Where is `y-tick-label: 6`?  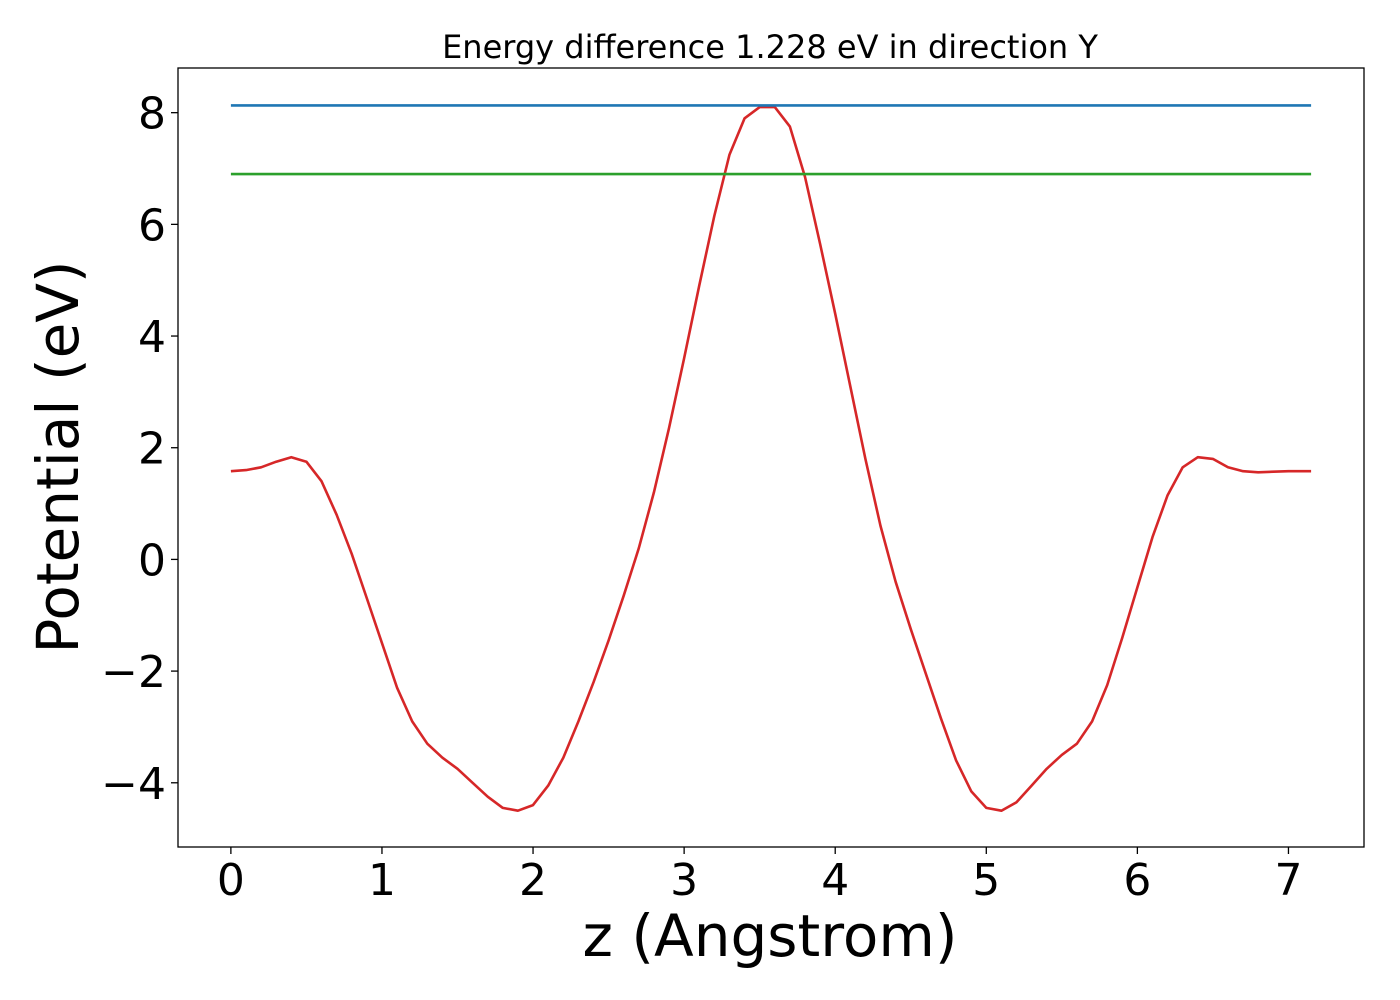 y-tick-label: 6 is located at coordinates (152, 225).